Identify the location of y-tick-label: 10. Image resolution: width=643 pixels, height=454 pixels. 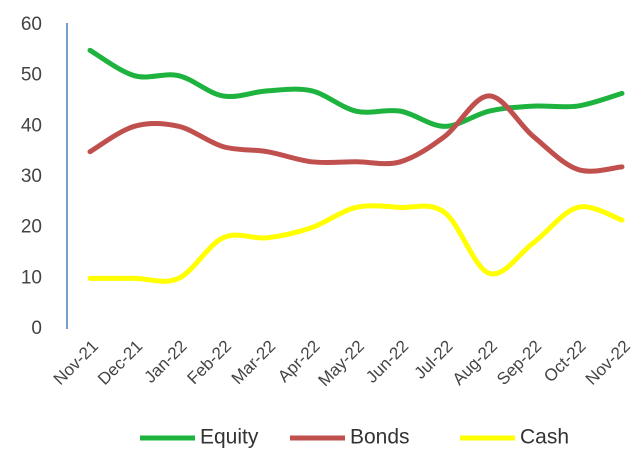
(31, 277).